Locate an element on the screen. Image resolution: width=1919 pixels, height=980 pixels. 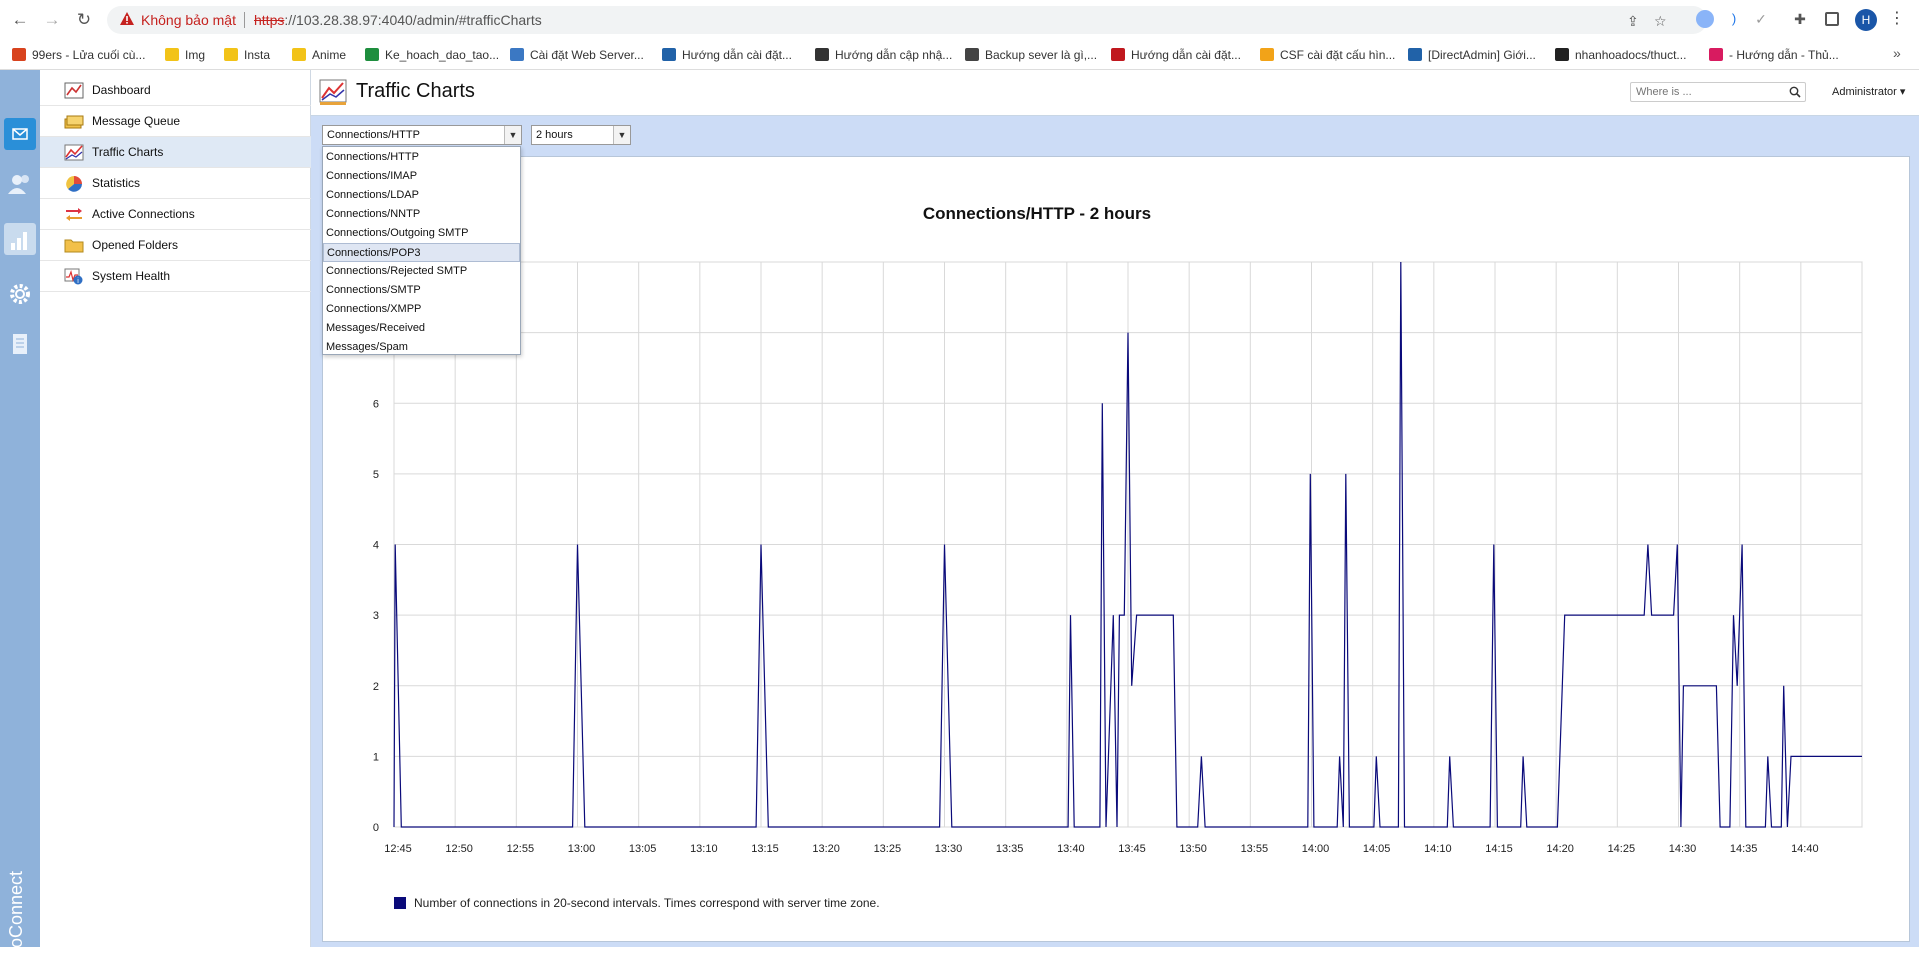
search-box is located at coordinates (1718, 92).